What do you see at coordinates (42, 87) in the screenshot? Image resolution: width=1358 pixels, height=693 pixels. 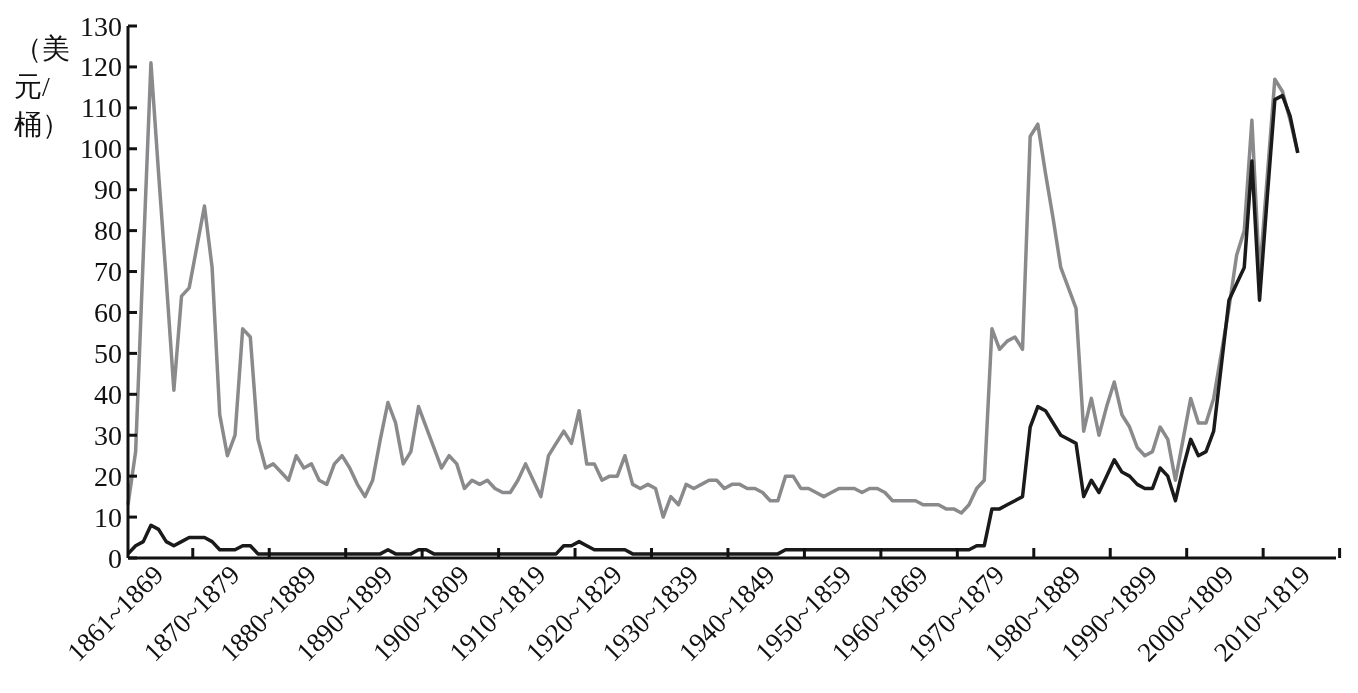 I see `y-axis-title: （美元/桶）` at bounding box center [42, 87].